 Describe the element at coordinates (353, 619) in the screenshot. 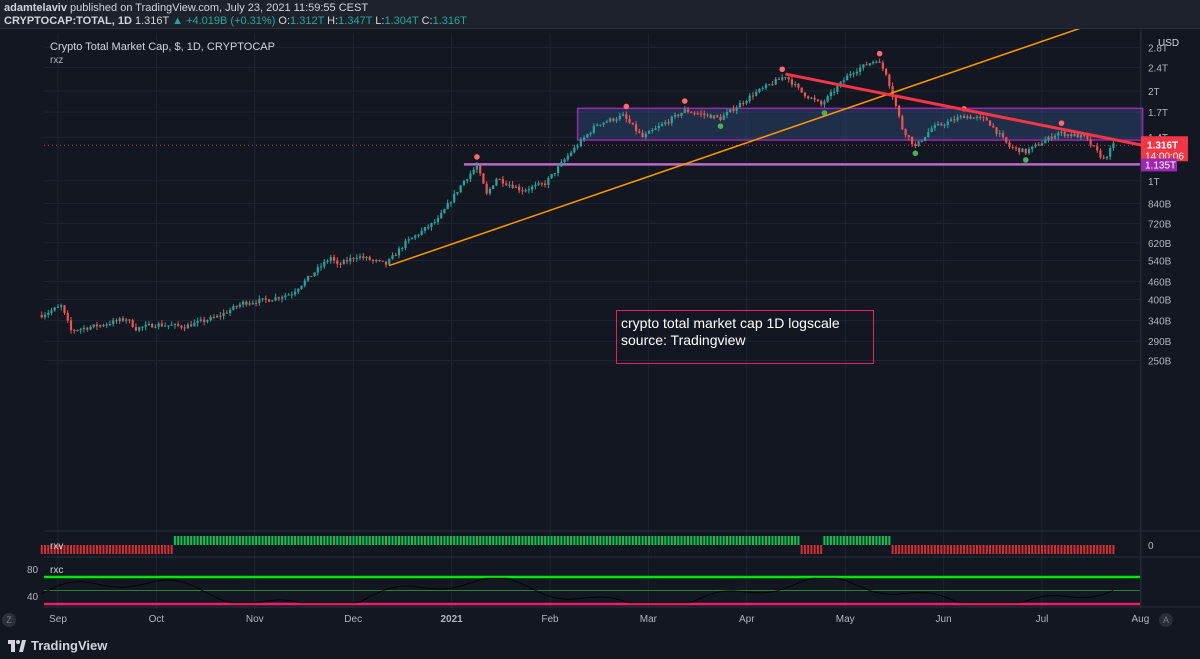

I see `time-axis-label: Dec` at that location.